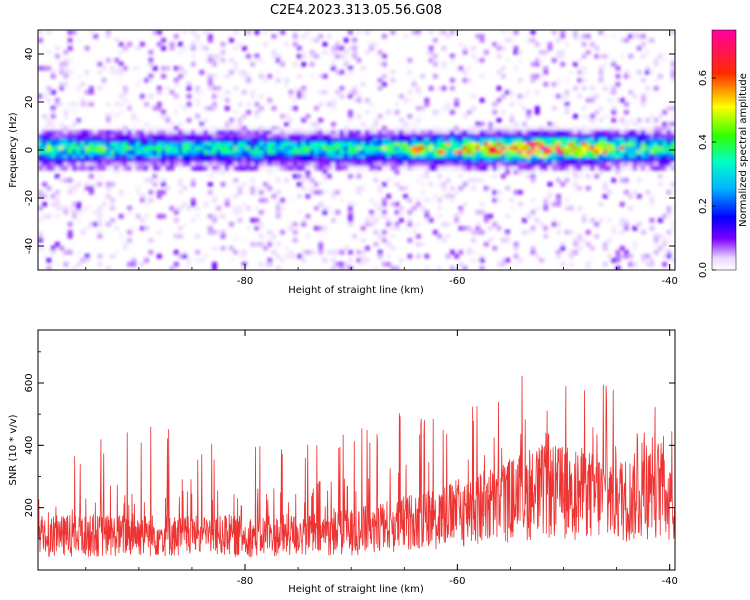  Describe the element at coordinates (703, 142) in the screenshot. I see `colorbar-tick-label: 0.4` at that location.